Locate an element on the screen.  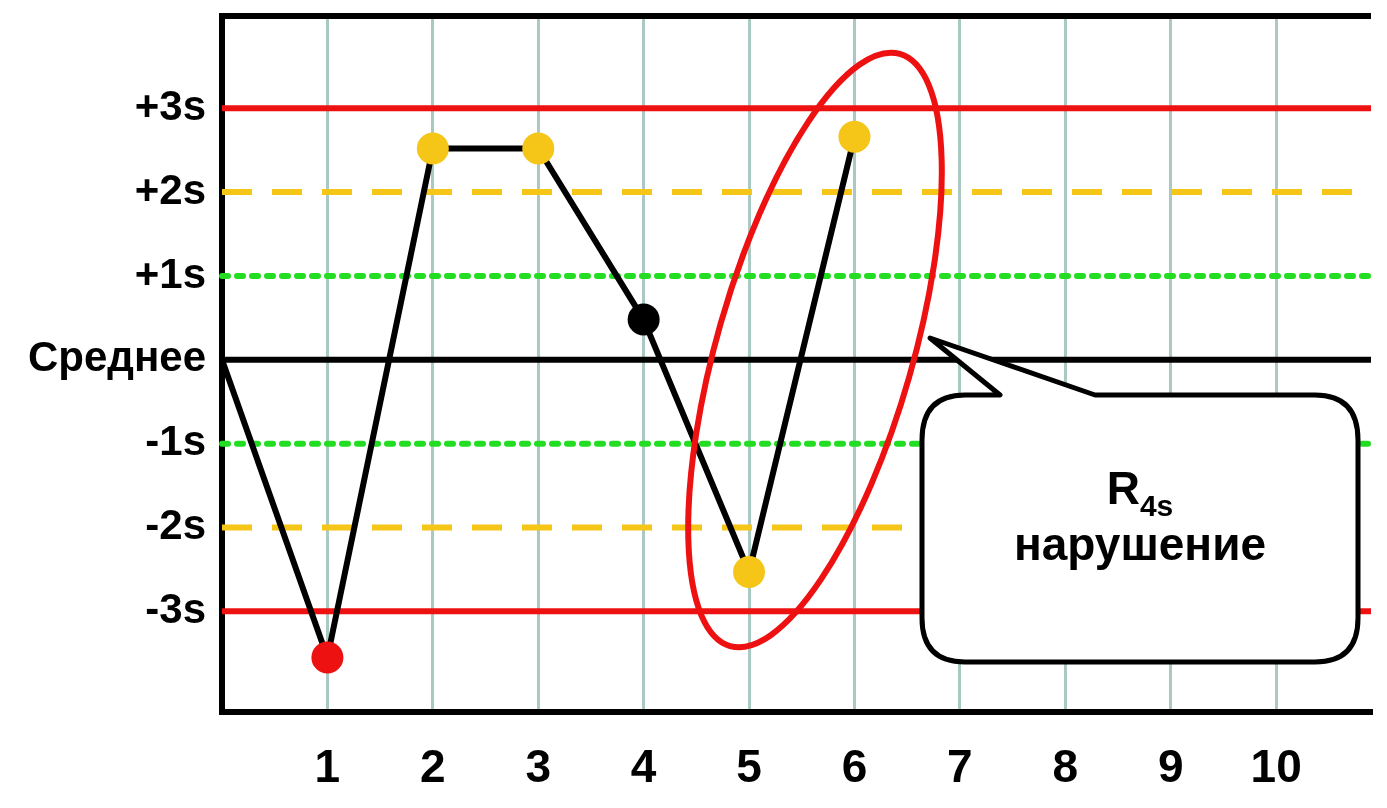
x-tick-label: 1 is located at coordinates (327, 766).